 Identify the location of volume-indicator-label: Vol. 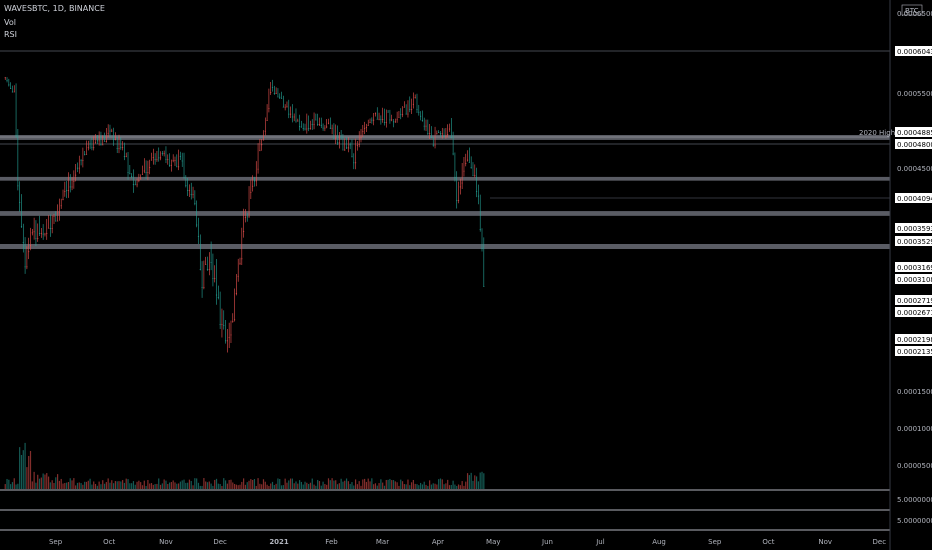
(10, 22).